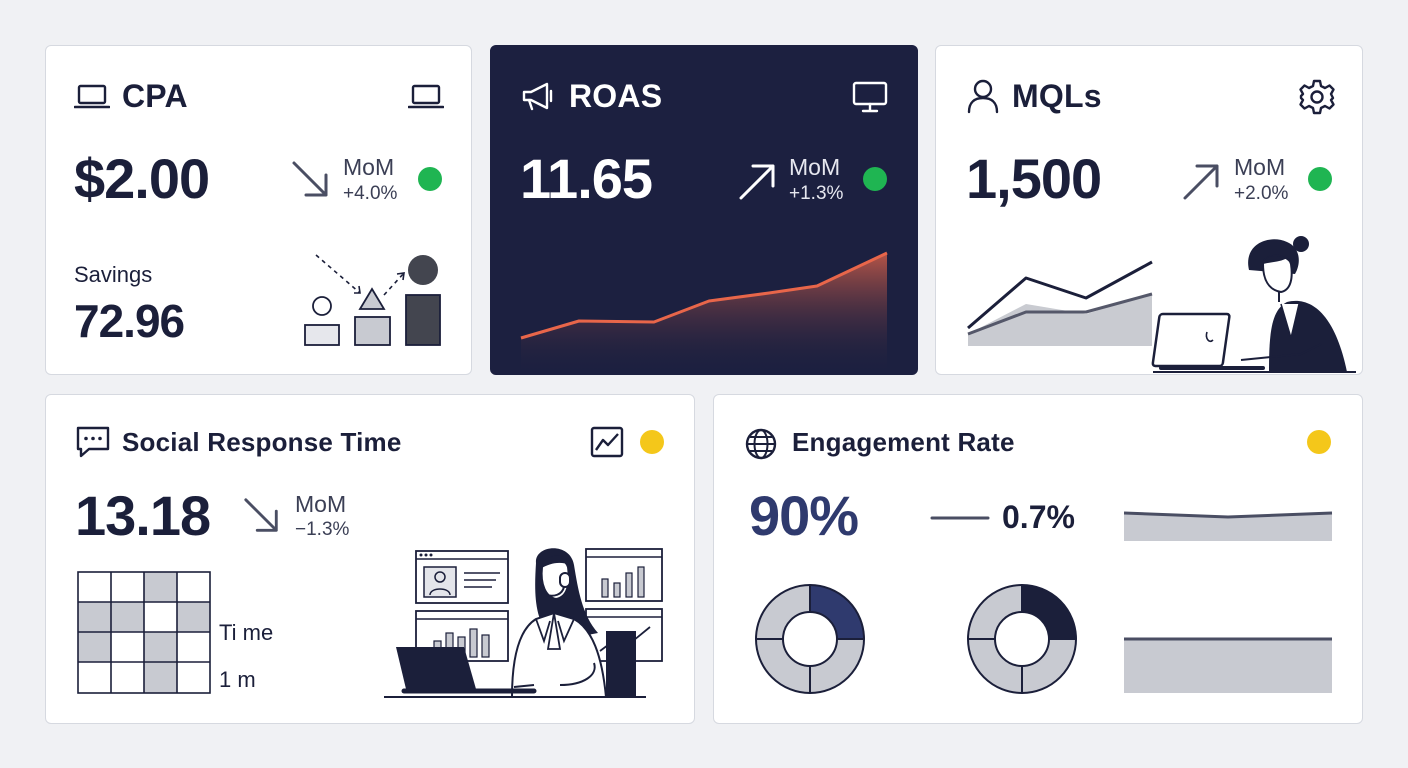  I want to click on response-time-grid, so click(144, 633).